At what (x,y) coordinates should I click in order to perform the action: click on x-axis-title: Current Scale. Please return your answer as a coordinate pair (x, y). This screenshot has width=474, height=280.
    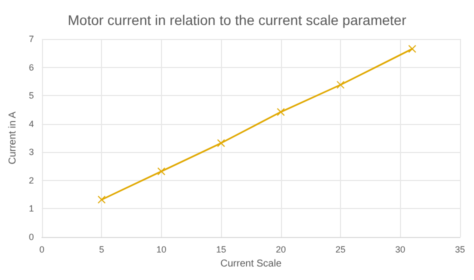
    Looking at the image, I should click on (251, 264).